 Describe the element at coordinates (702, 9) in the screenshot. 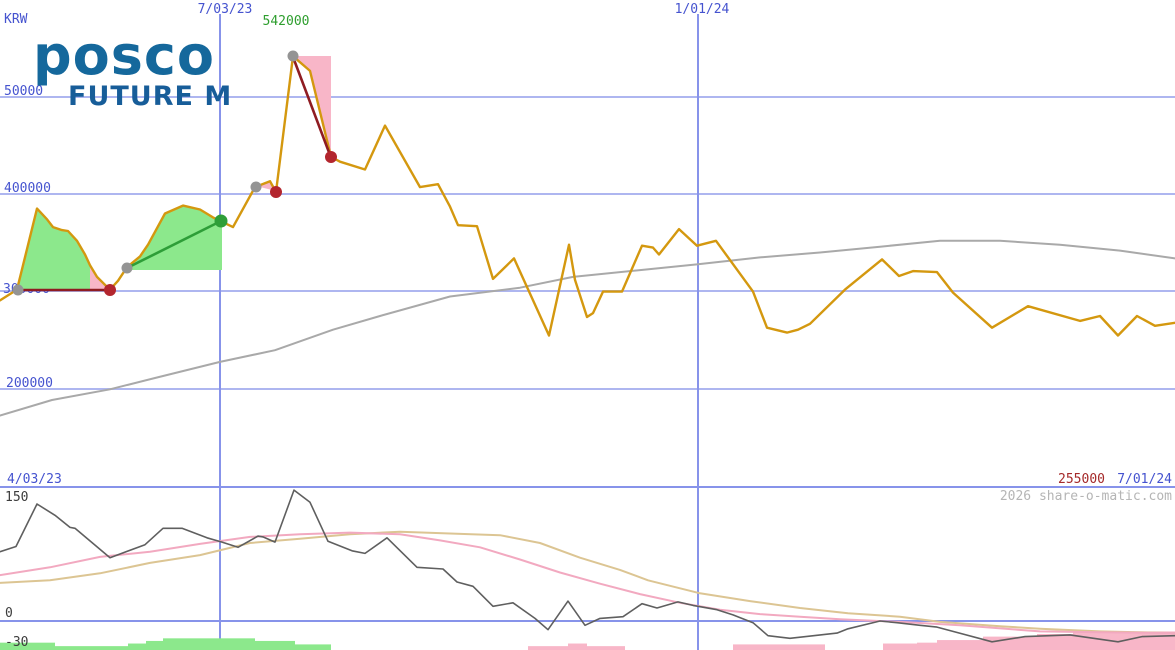

I see `date-top-jan24: 1/01/24` at that location.